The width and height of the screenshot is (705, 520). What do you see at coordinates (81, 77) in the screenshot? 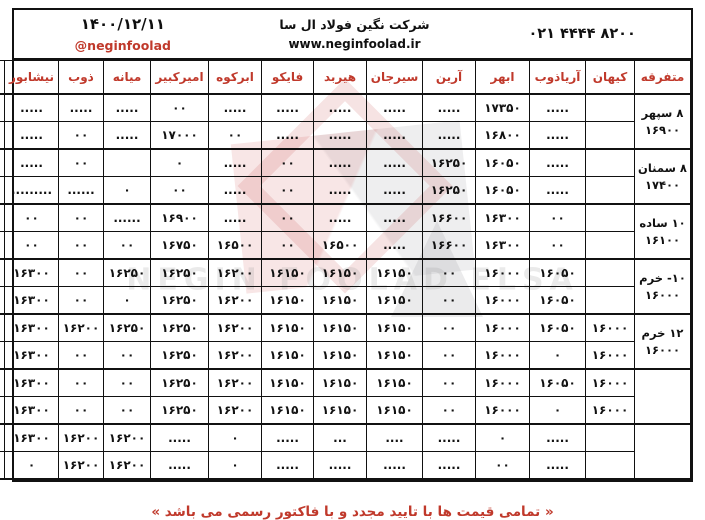
I see `col-head-zob: ذوب` at bounding box center [81, 77].